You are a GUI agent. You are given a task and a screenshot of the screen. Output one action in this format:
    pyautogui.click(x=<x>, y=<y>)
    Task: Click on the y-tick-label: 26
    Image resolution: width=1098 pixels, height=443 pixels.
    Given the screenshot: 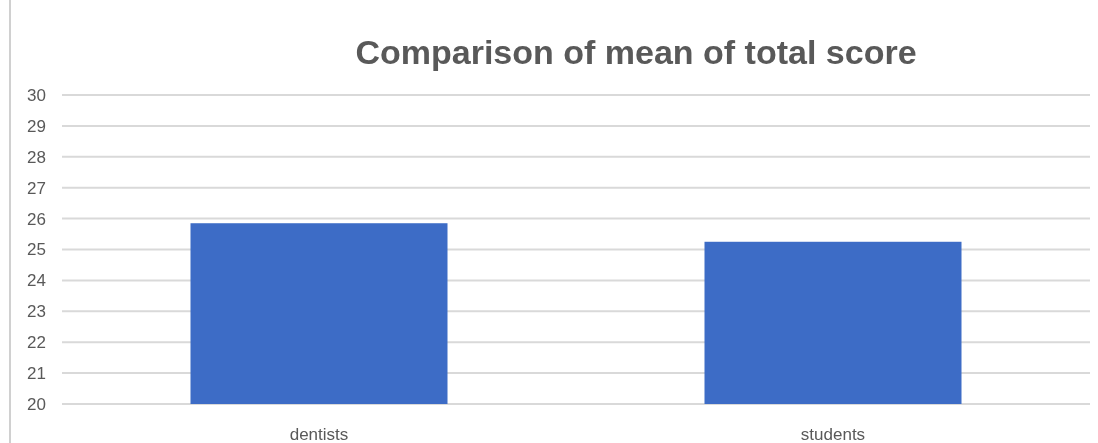 What is the action you would take?
    pyautogui.click(x=36, y=219)
    